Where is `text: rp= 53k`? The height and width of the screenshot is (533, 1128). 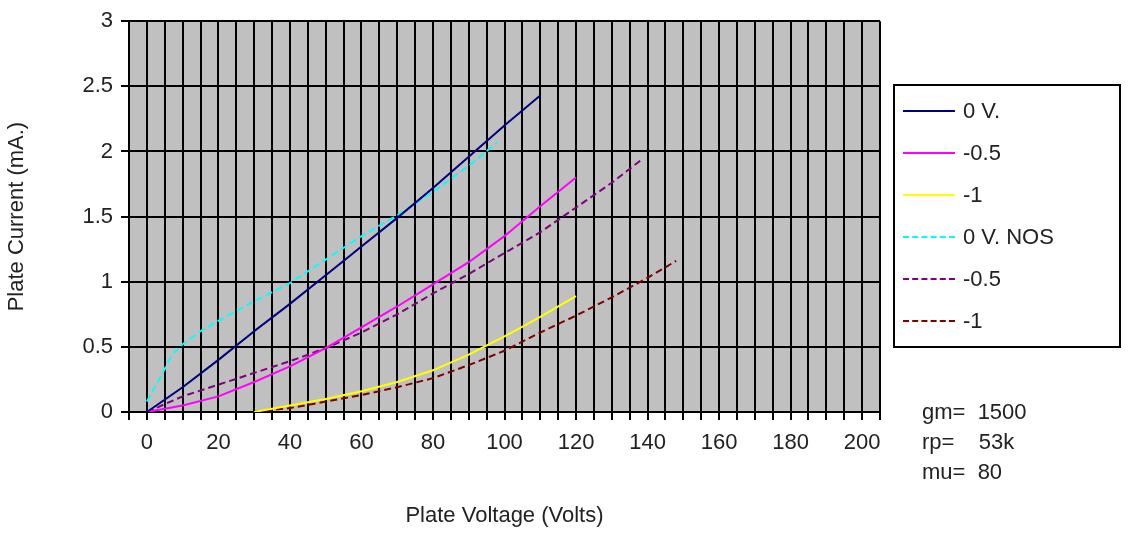 text: rp= 53k is located at coordinates (969, 442).